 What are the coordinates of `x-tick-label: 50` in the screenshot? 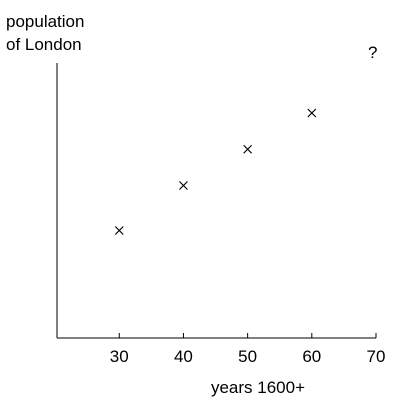 It's located at (247, 356).